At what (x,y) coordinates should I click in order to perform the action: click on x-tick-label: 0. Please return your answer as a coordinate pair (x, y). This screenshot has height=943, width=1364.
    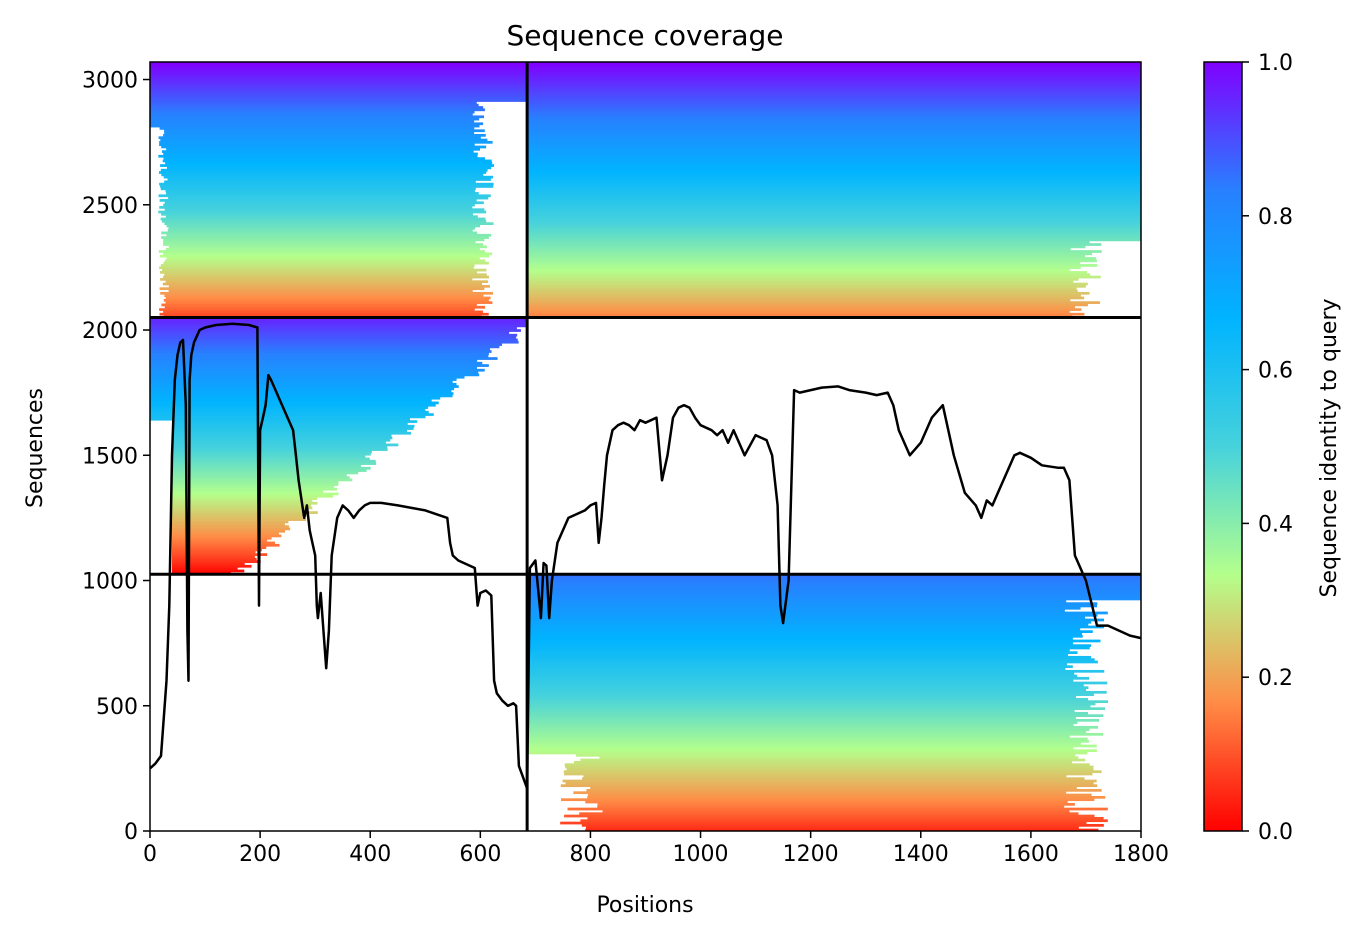
    Looking at the image, I should click on (150, 854).